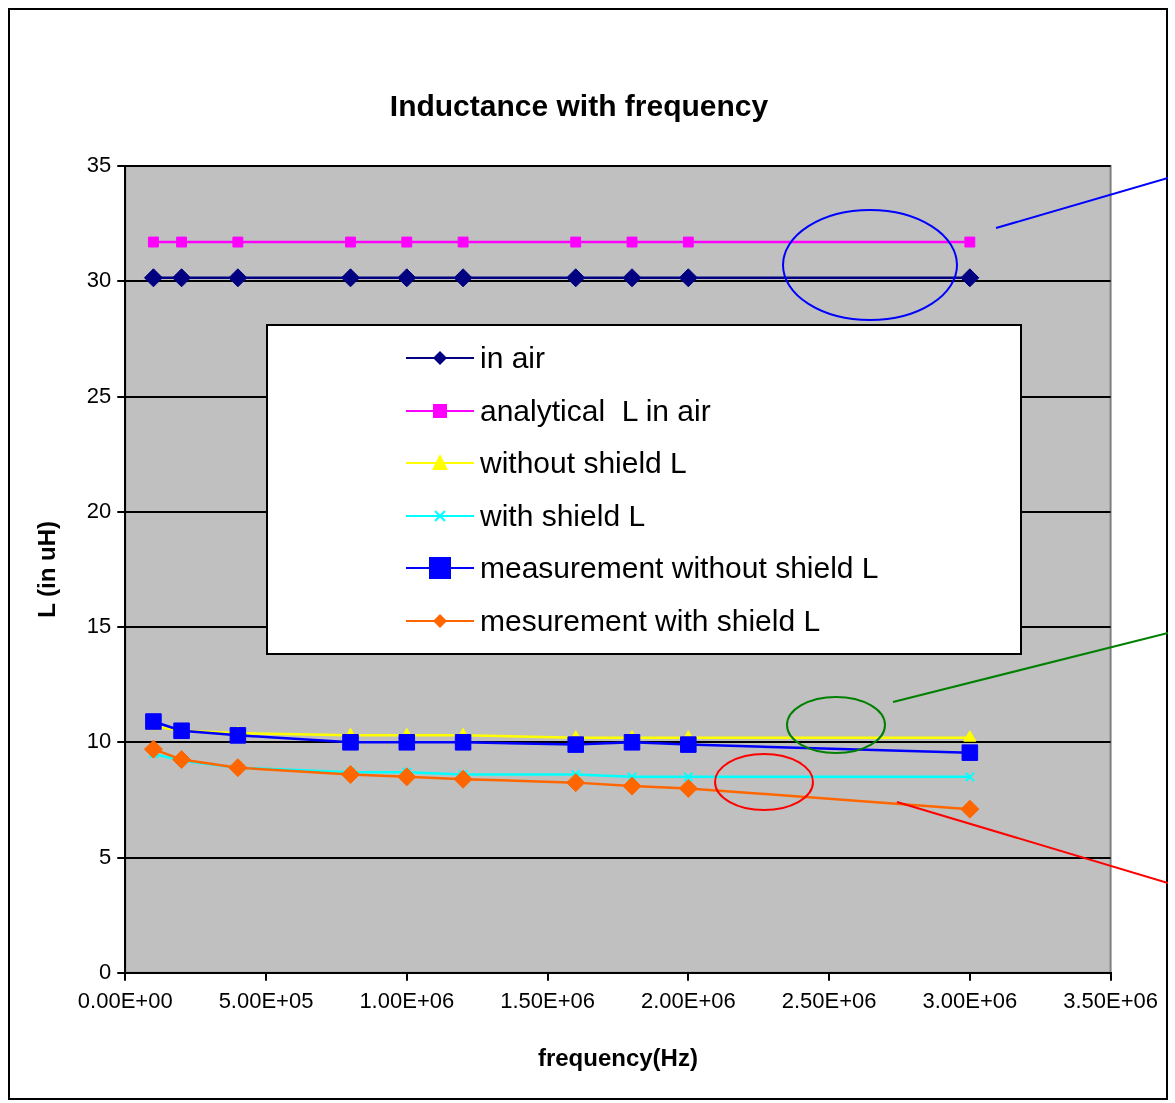 The image size is (1175, 1103). Describe the element at coordinates (1110, 1001) in the screenshot. I see `x-tick-label: 3.50E+06` at that location.